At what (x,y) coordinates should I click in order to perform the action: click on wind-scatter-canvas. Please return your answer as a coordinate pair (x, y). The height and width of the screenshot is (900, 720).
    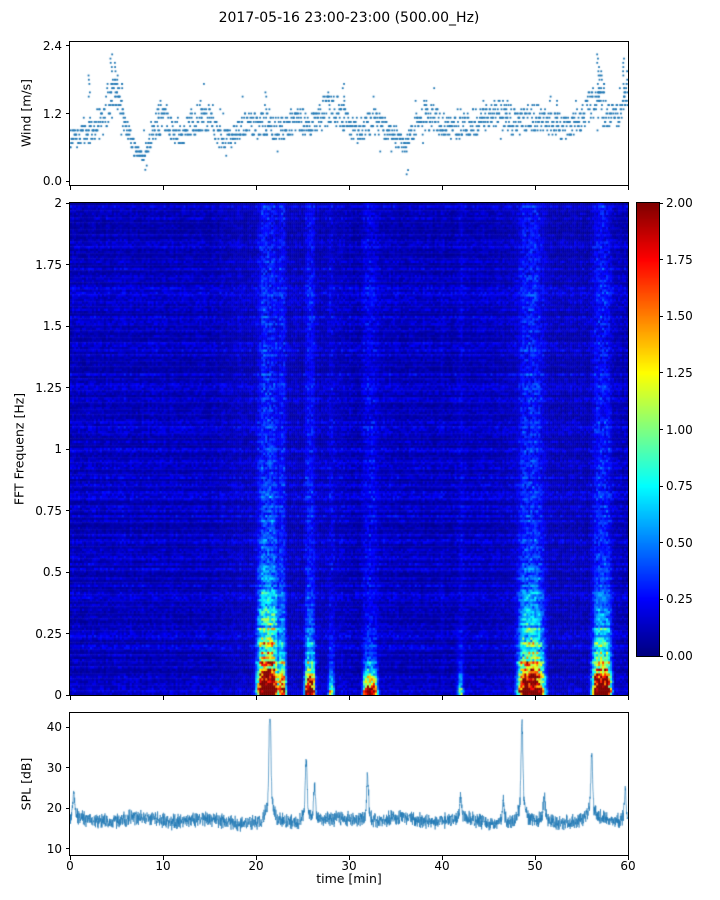
    Looking at the image, I should click on (349, 113).